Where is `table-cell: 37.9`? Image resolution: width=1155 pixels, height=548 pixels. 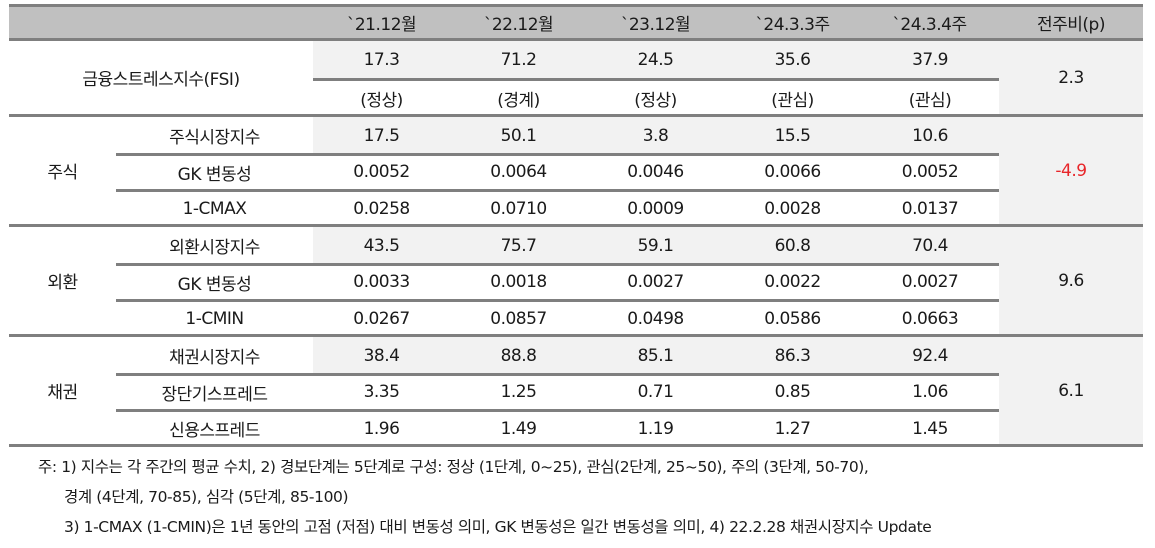 table-cell: 37.9 is located at coordinates (930, 60).